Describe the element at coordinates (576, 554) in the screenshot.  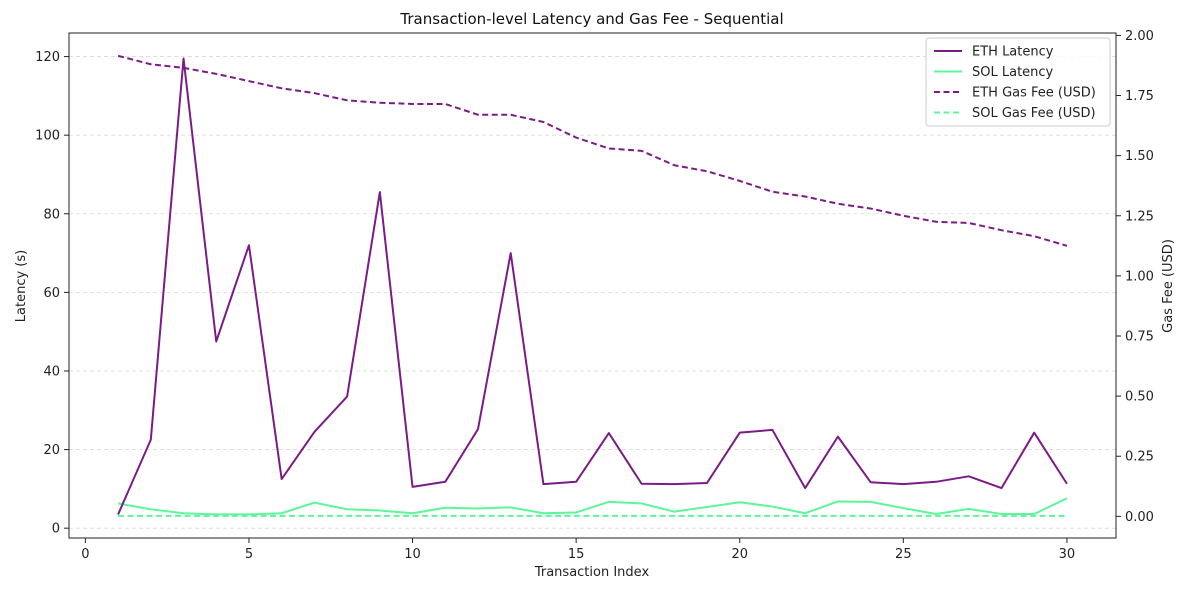
I see `x-tick-label: 15` at that location.